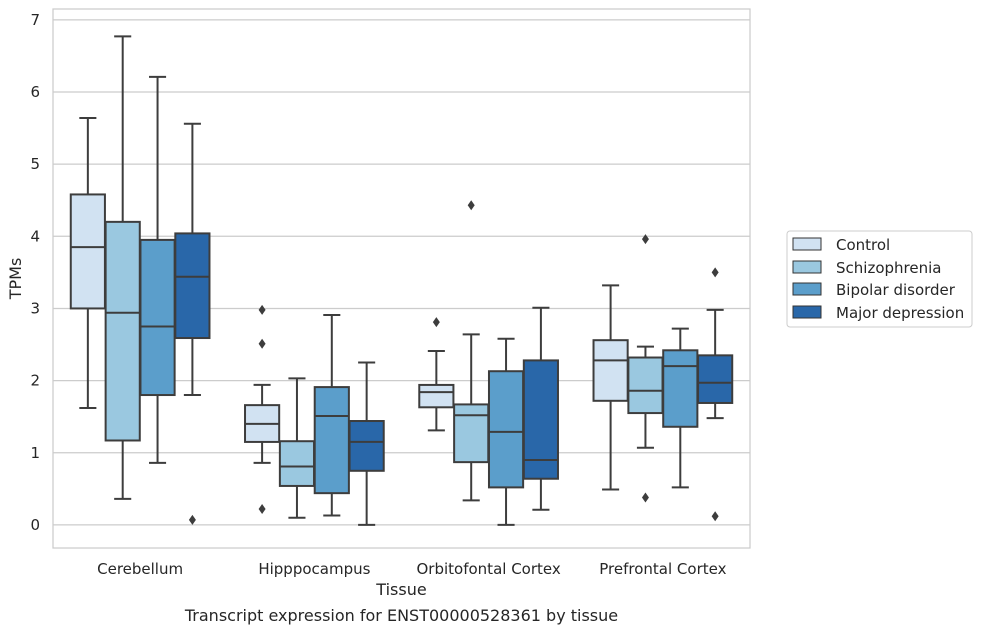  I want to click on box-prefrontal-cortex-major-depression, so click(715, 394).